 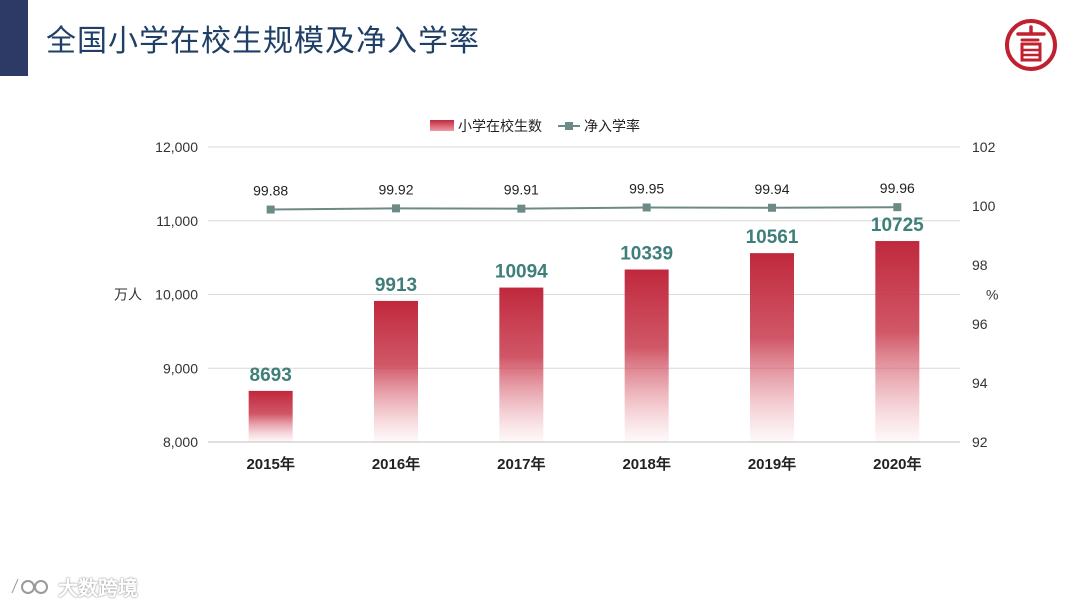 I want to click on line-data-label: 99.88, so click(x=270, y=191).